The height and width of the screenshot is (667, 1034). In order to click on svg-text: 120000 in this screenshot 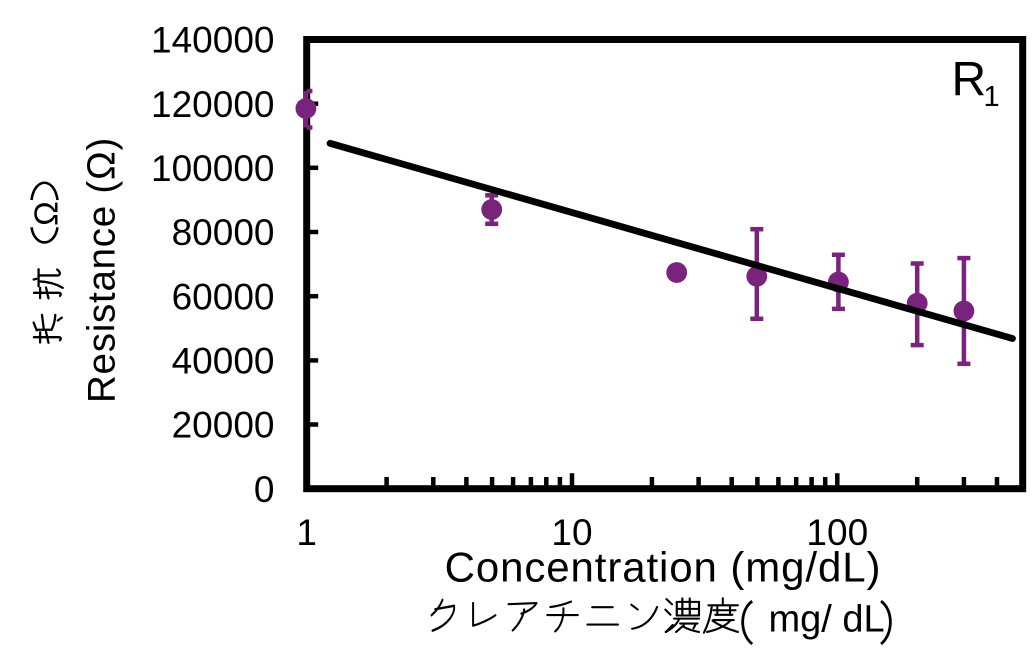, I will do `click(212, 104)`.